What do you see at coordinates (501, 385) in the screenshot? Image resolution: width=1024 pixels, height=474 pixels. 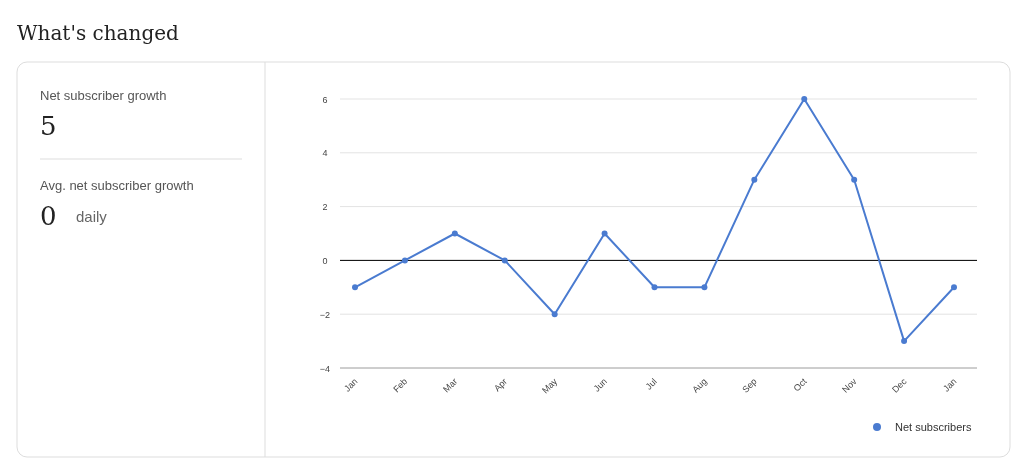 I see `x-tick-label: Apr` at bounding box center [501, 385].